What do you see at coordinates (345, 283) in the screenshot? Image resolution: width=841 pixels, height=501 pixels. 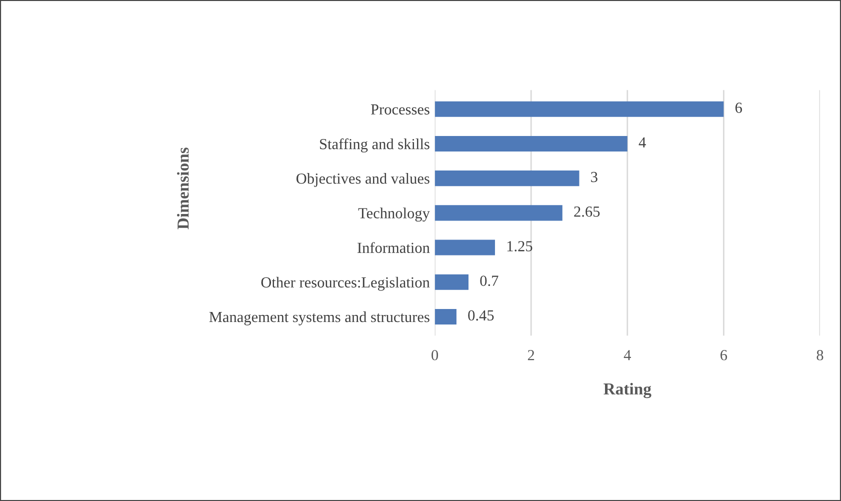 I see `y-tick-label: Other resources:Legislation` at bounding box center [345, 283].